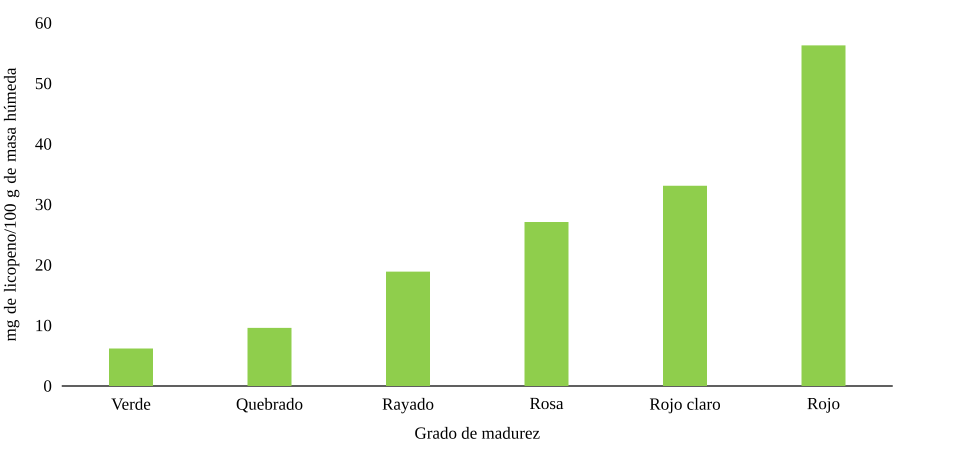 Image resolution: width=977 pixels, height=461 pixels. Describe the element at coordinates (44, 84) in the screenshot. I see `y-tick-label: 50` at that location.